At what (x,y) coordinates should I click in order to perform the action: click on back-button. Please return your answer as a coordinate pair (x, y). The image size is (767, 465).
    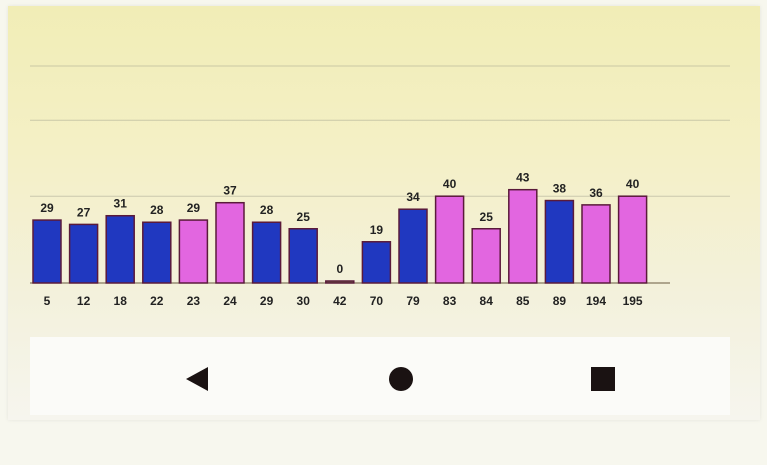
    Looking at the image, I should click on (198, 379).